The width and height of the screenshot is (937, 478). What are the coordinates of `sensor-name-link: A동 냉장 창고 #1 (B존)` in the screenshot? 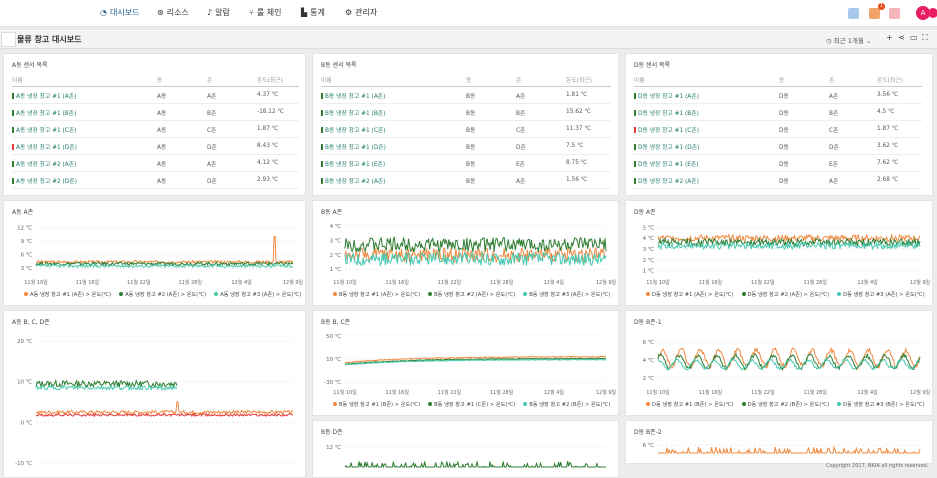 It's located at (84, 112).